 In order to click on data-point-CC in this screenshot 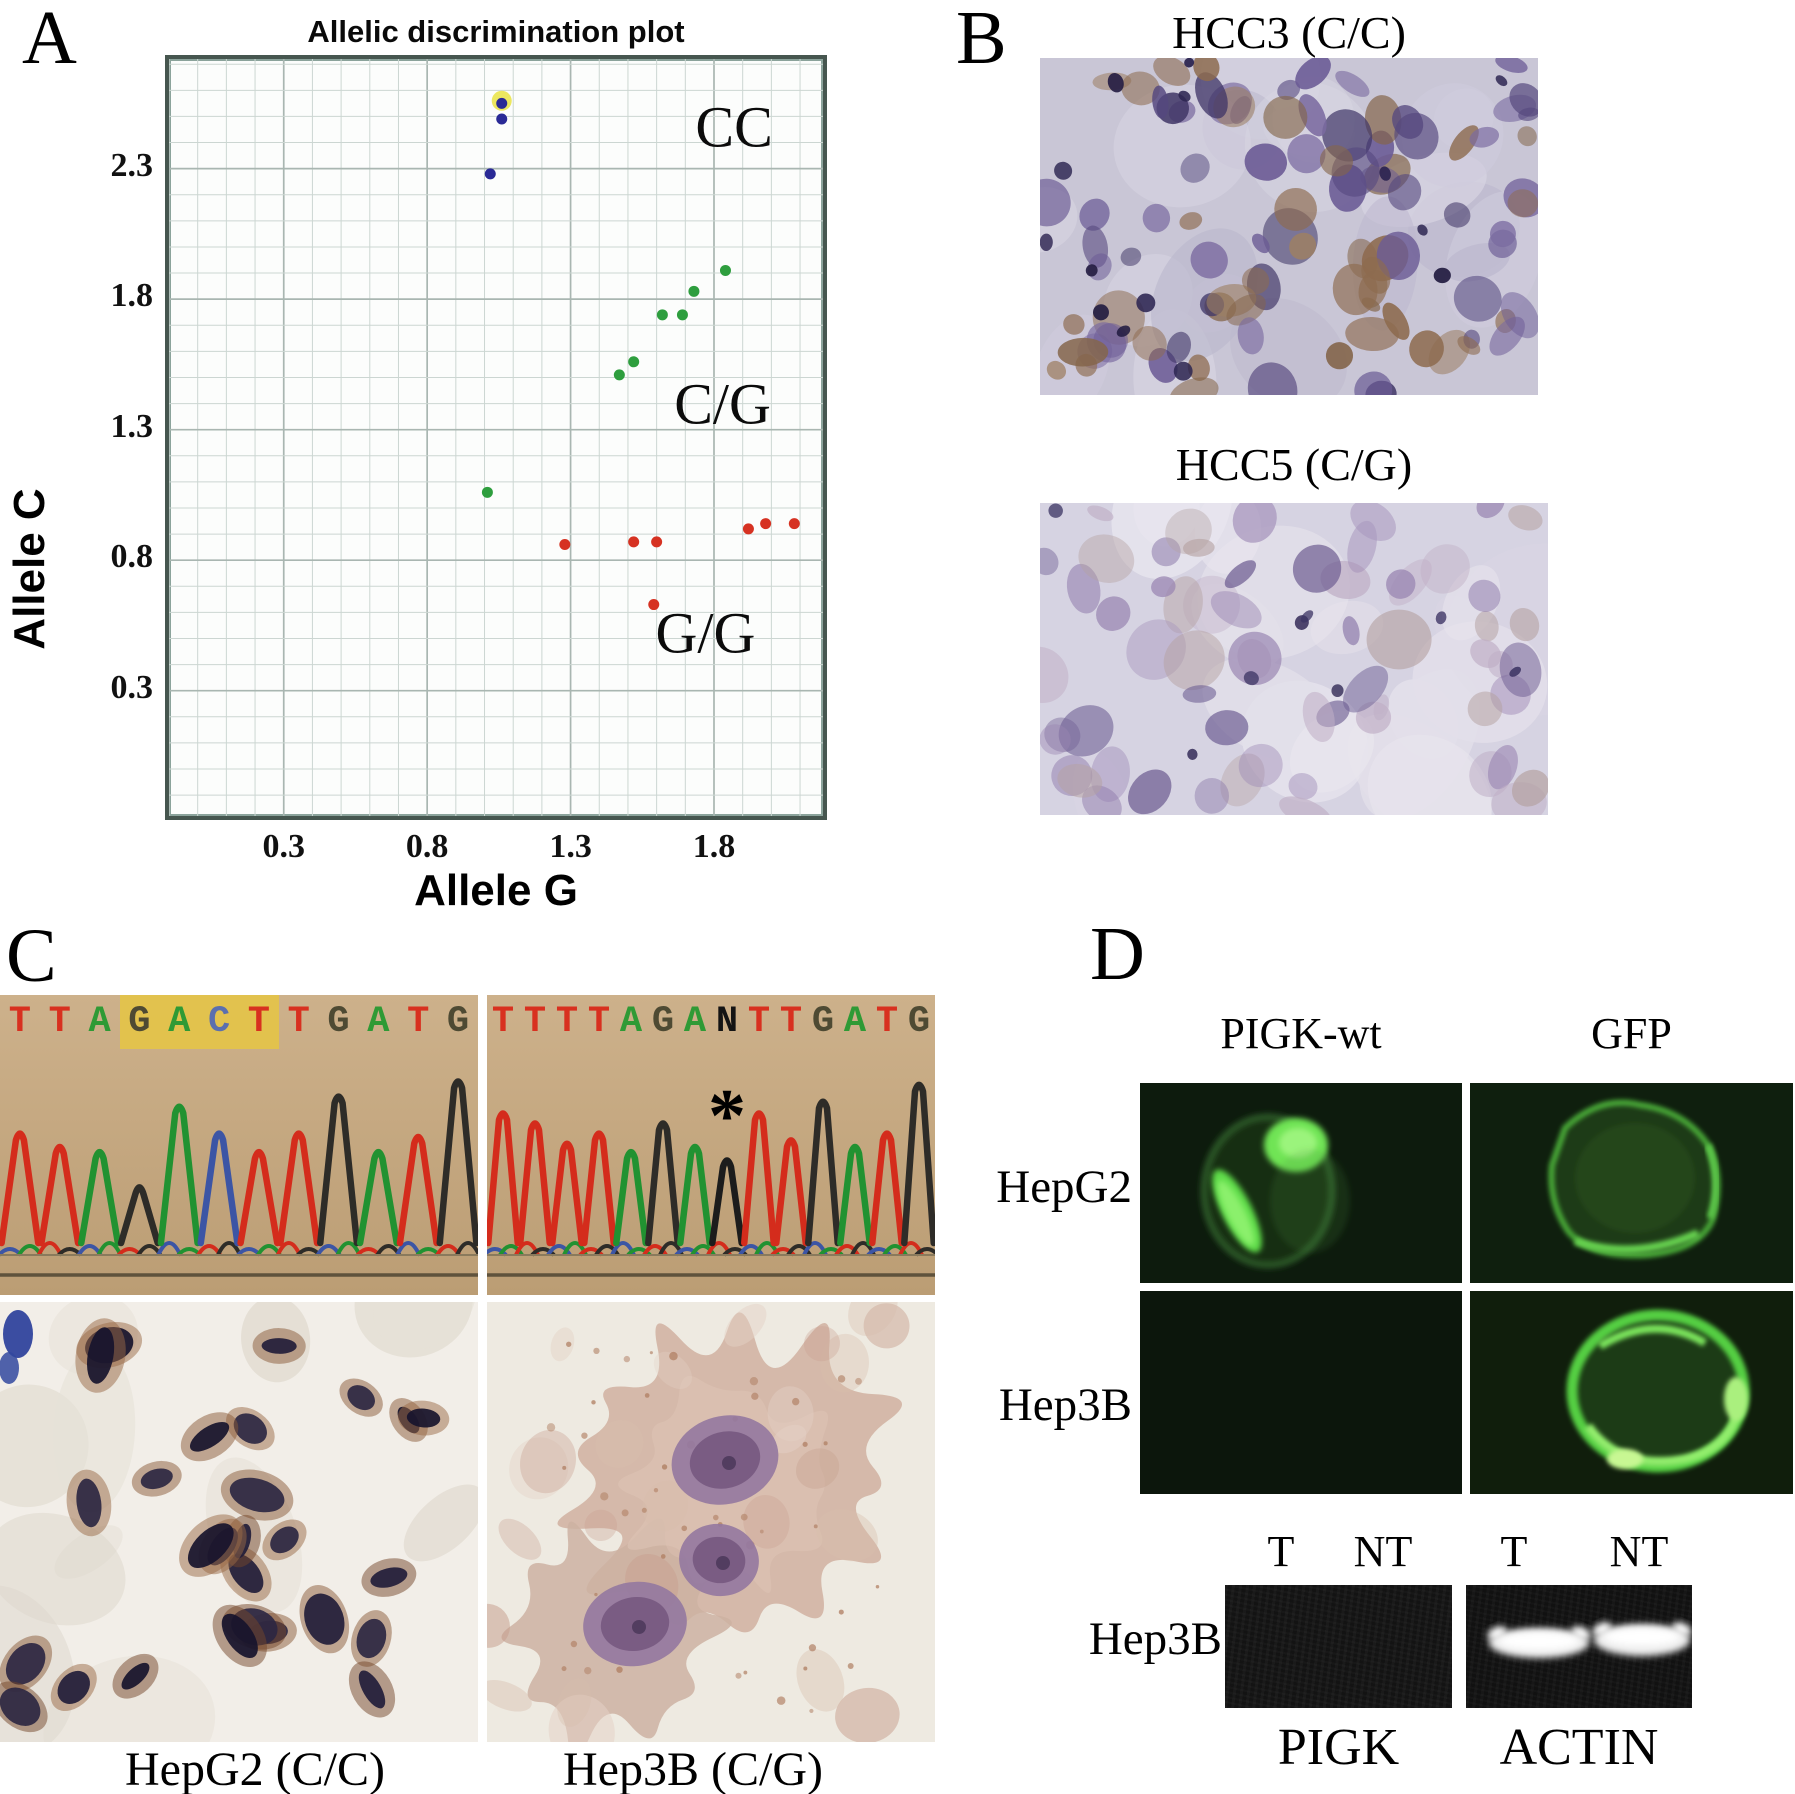, I will do `click(490, 174)`.